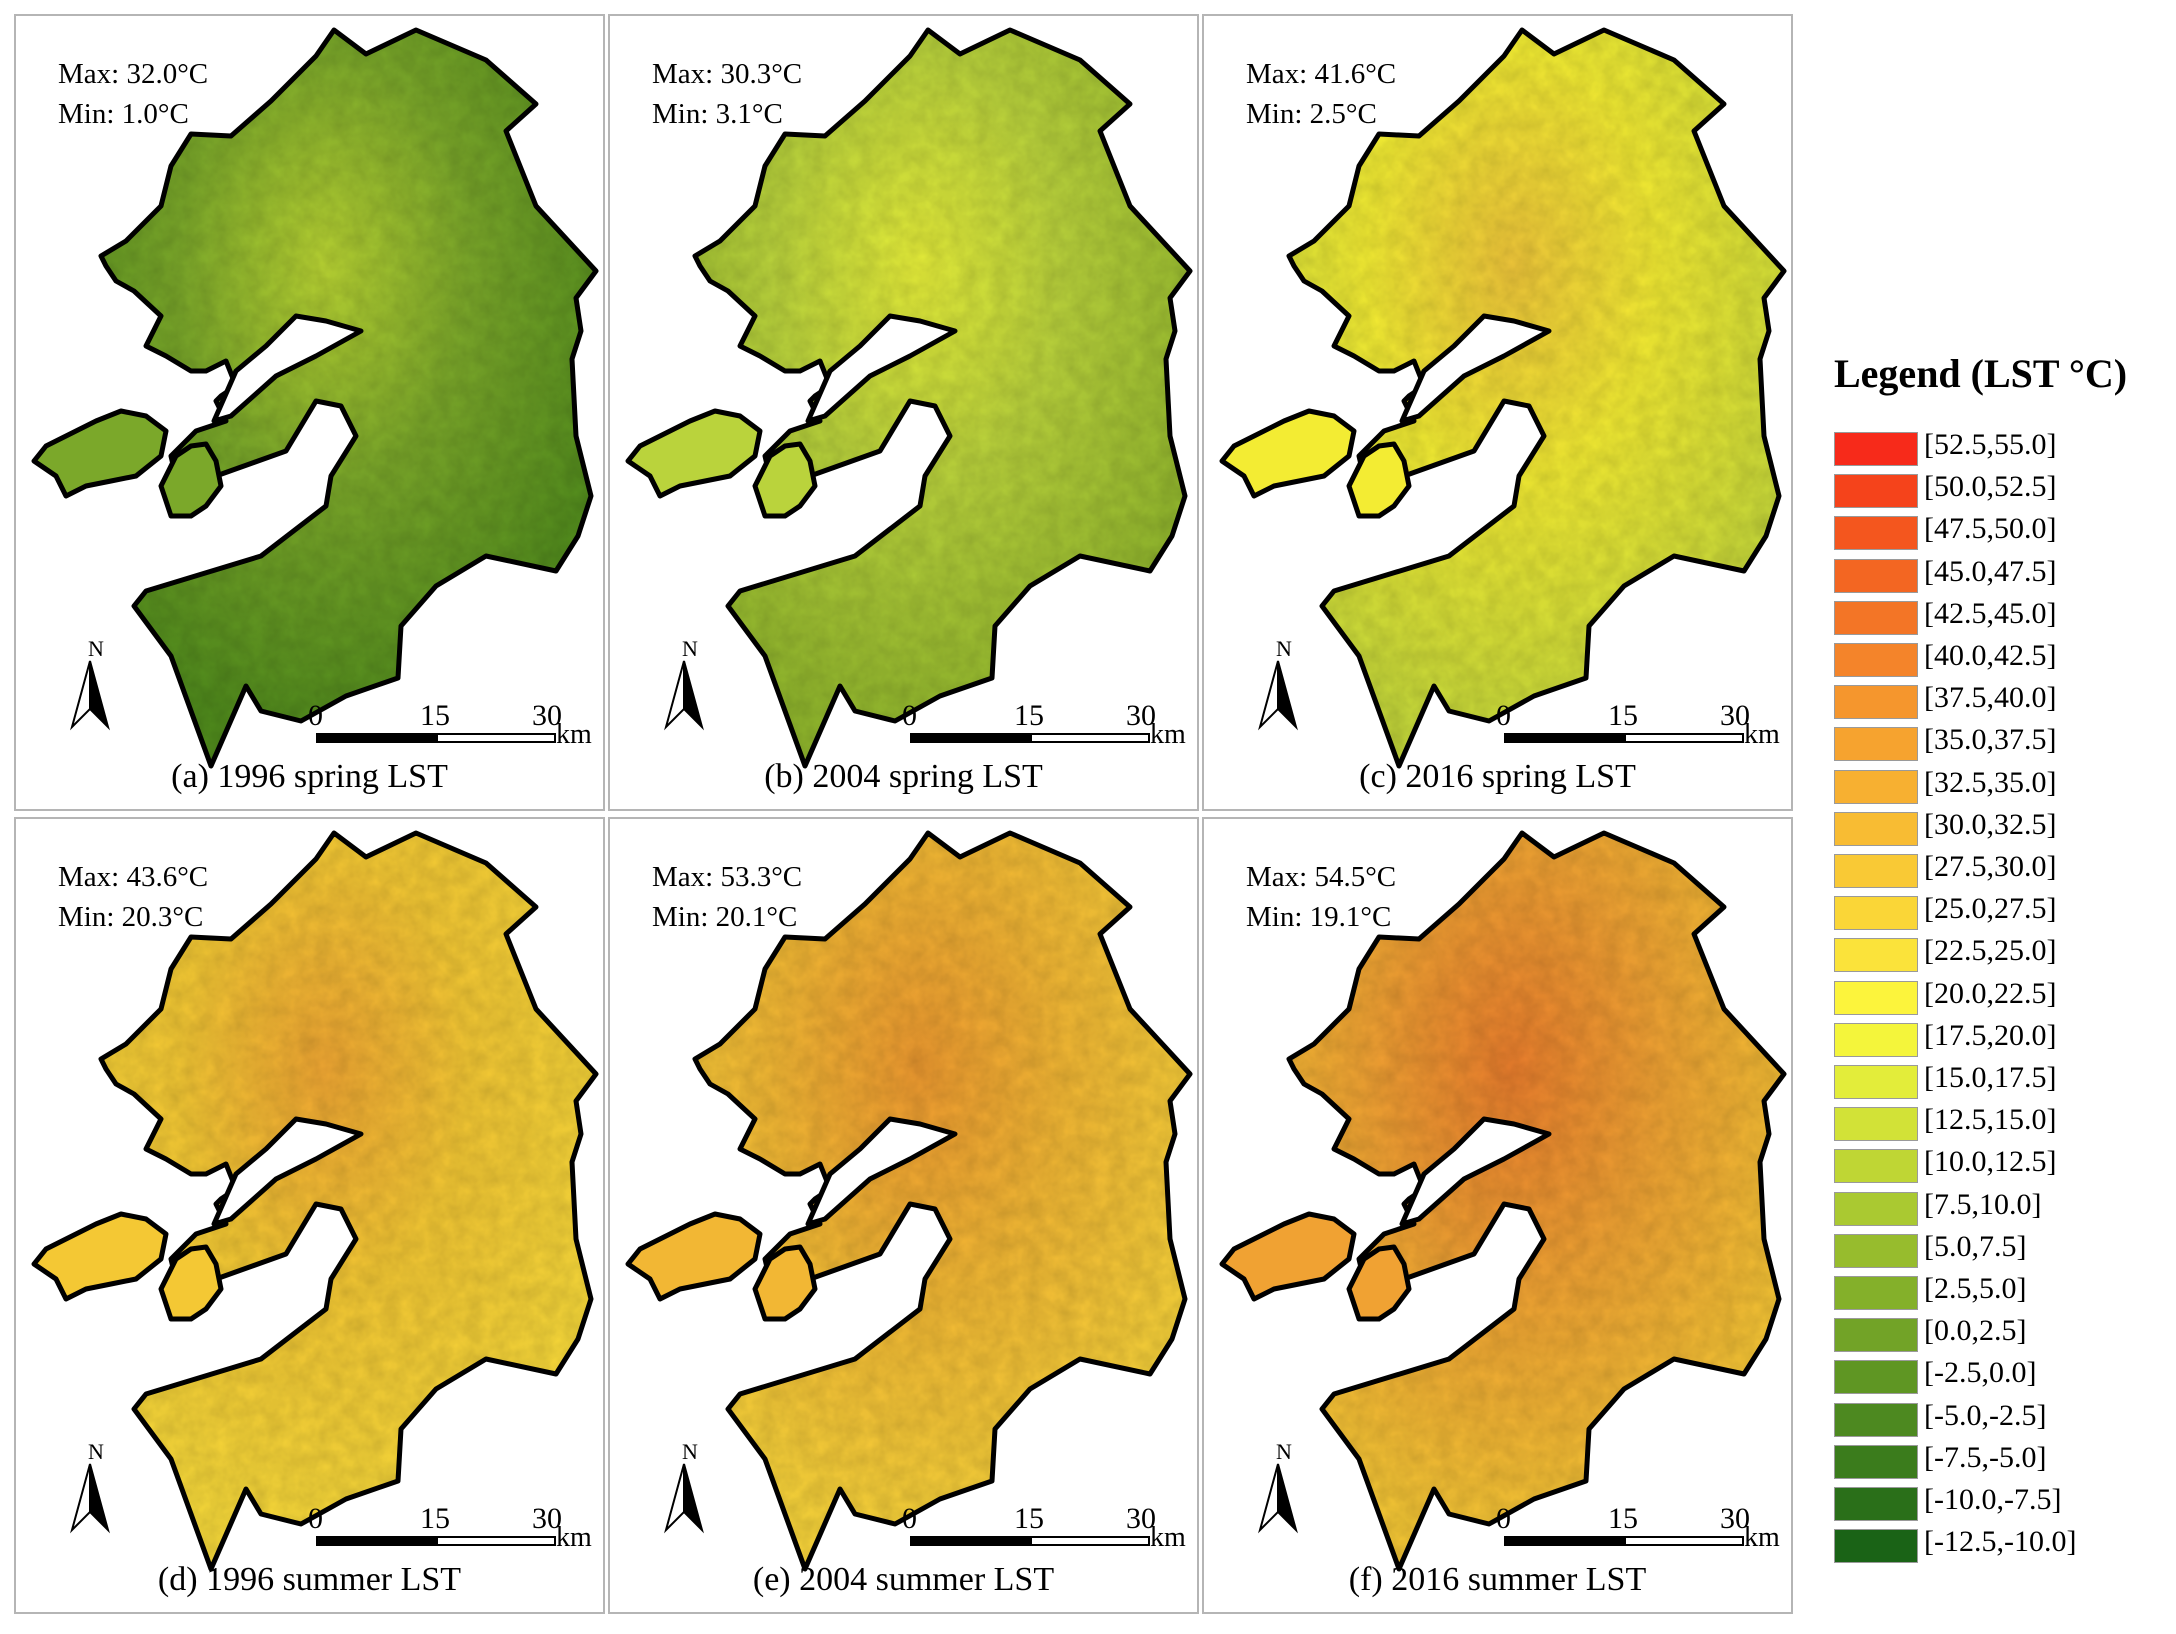 Image resolution: width=2176 pixels, height=1634 pixels. Describe the element at coordinates (1321, 877) in the screenshot. I see `max-temp: Max: 54.5°C` at that location.